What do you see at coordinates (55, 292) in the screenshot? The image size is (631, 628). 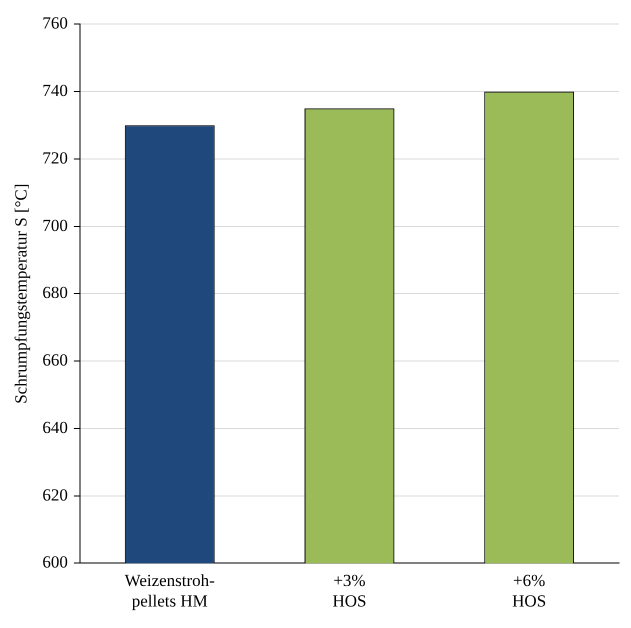 I see `y-tick-label: 680` at bounding box center [55, 292].